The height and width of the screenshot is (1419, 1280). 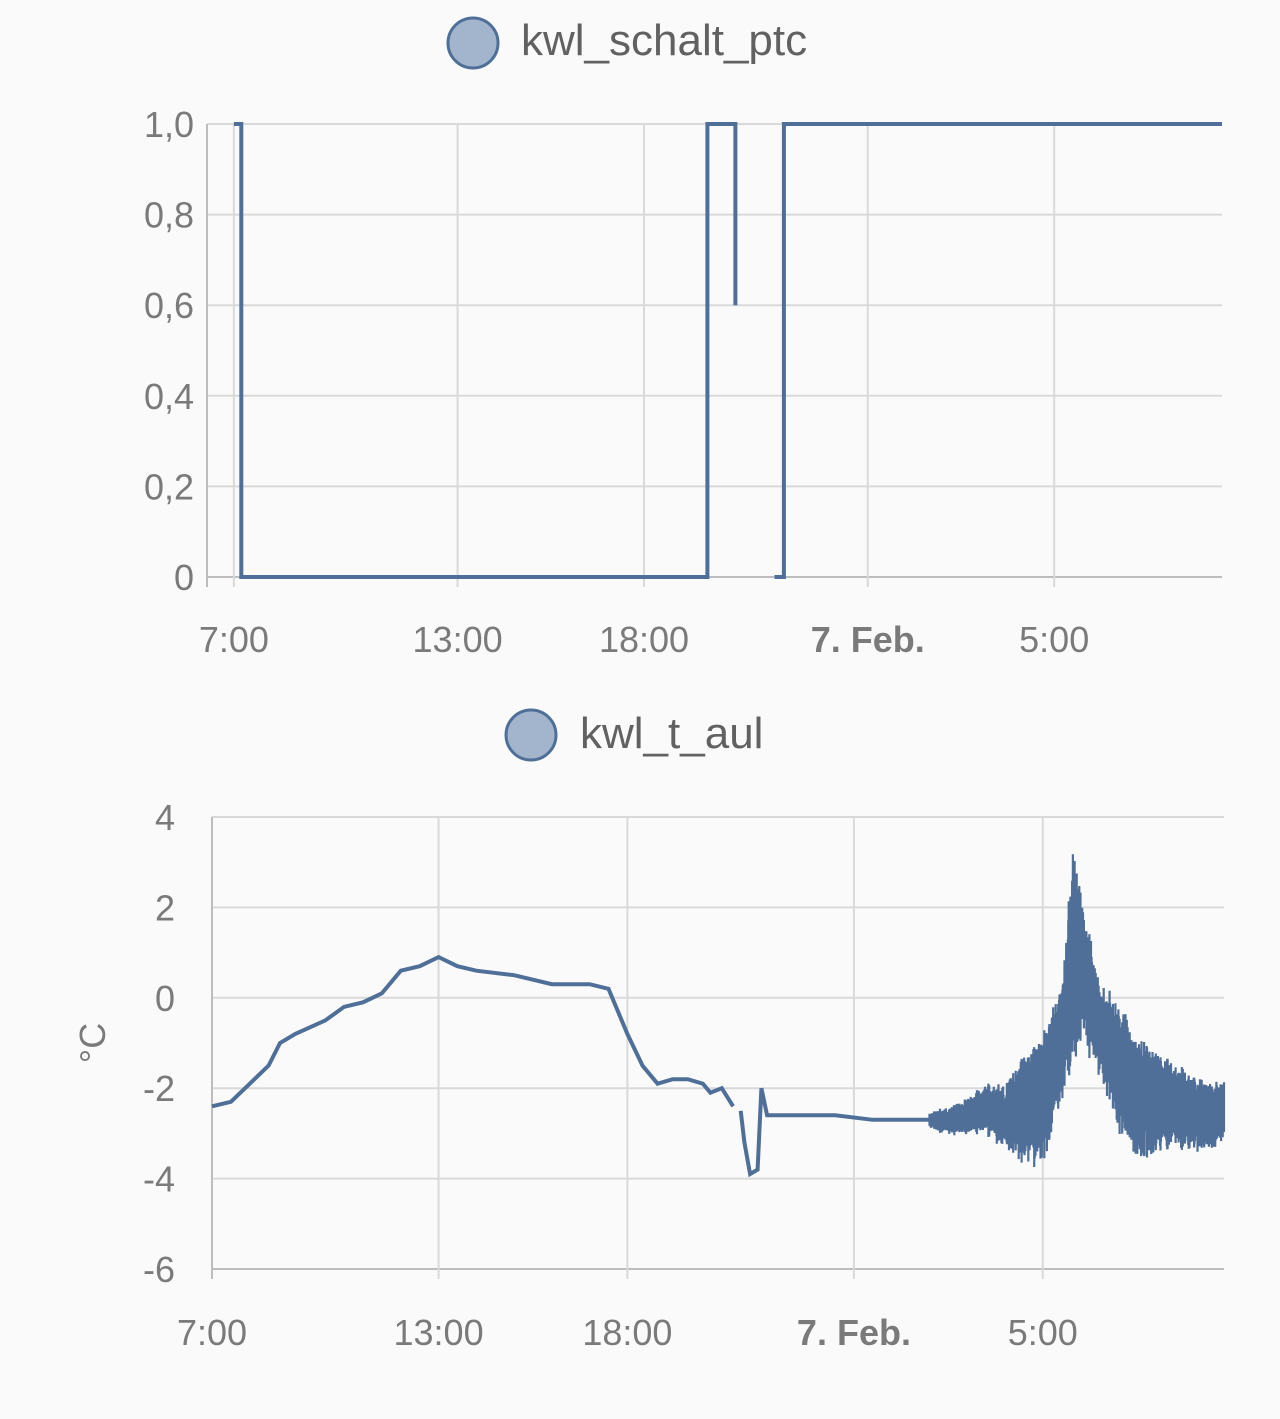 I want to click on y-tick-label: 1,0, so click(x=169, y=124).